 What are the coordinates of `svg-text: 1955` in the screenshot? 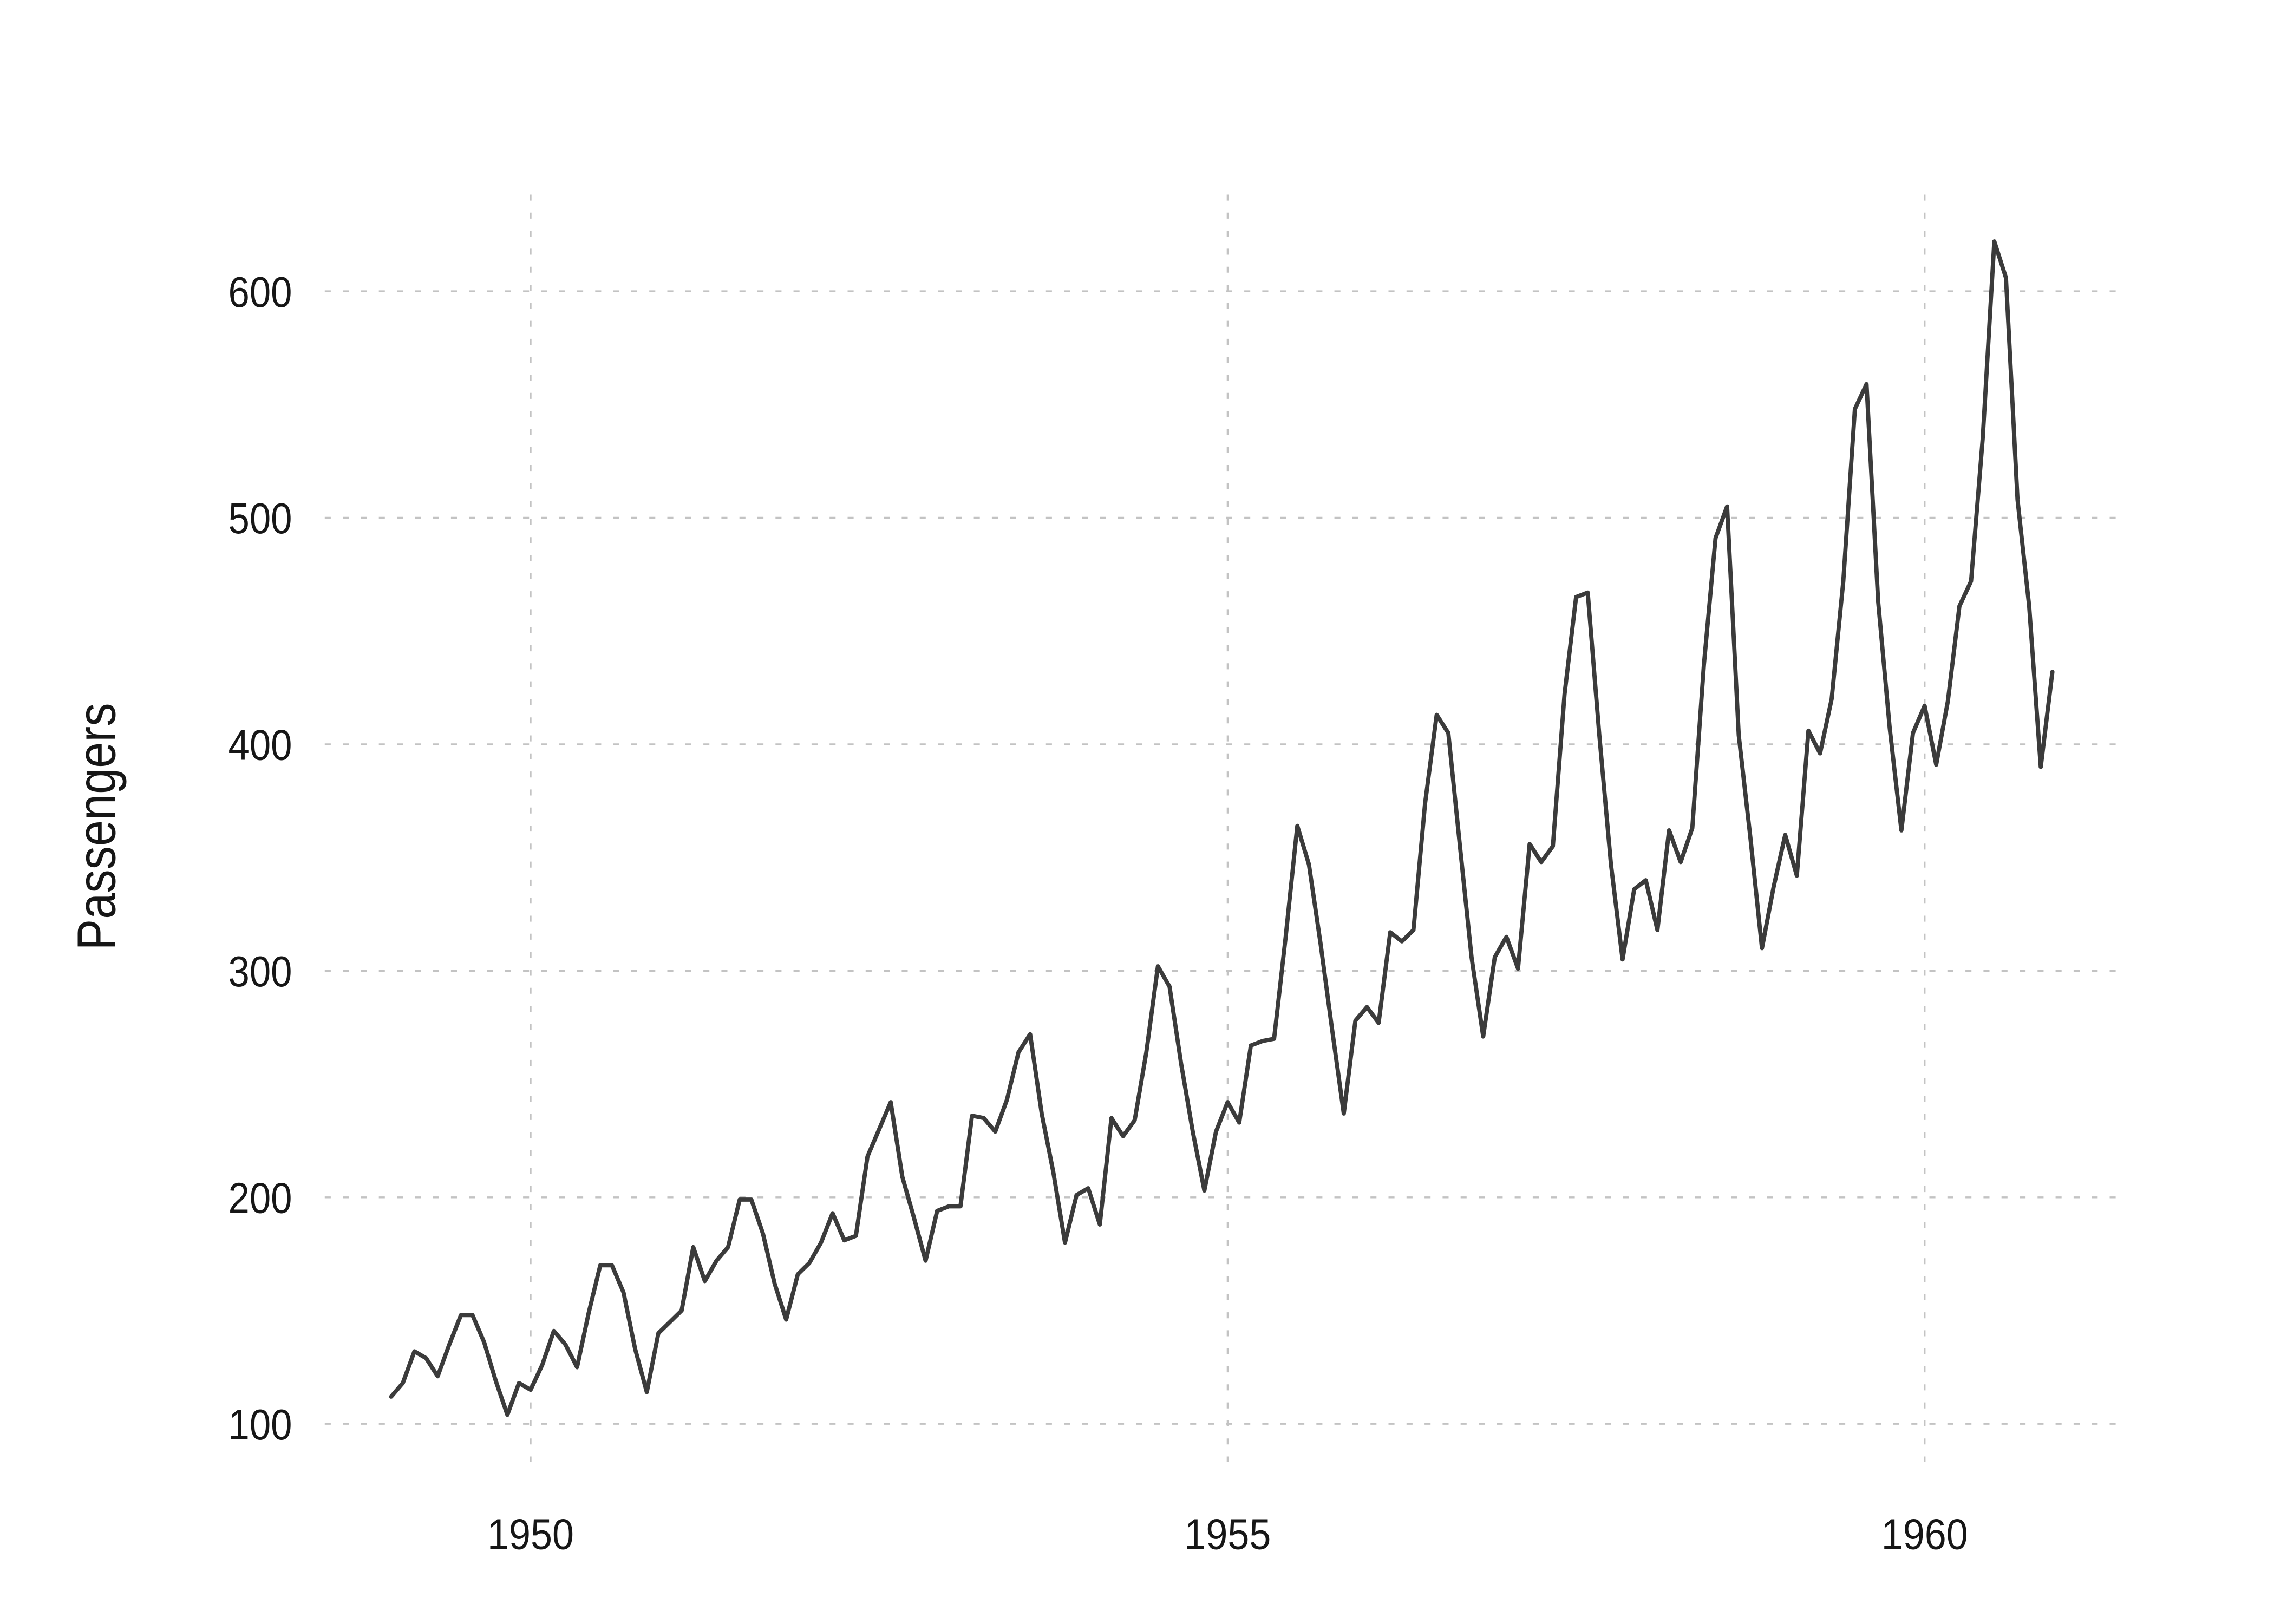 It's located at (1228, 1534).